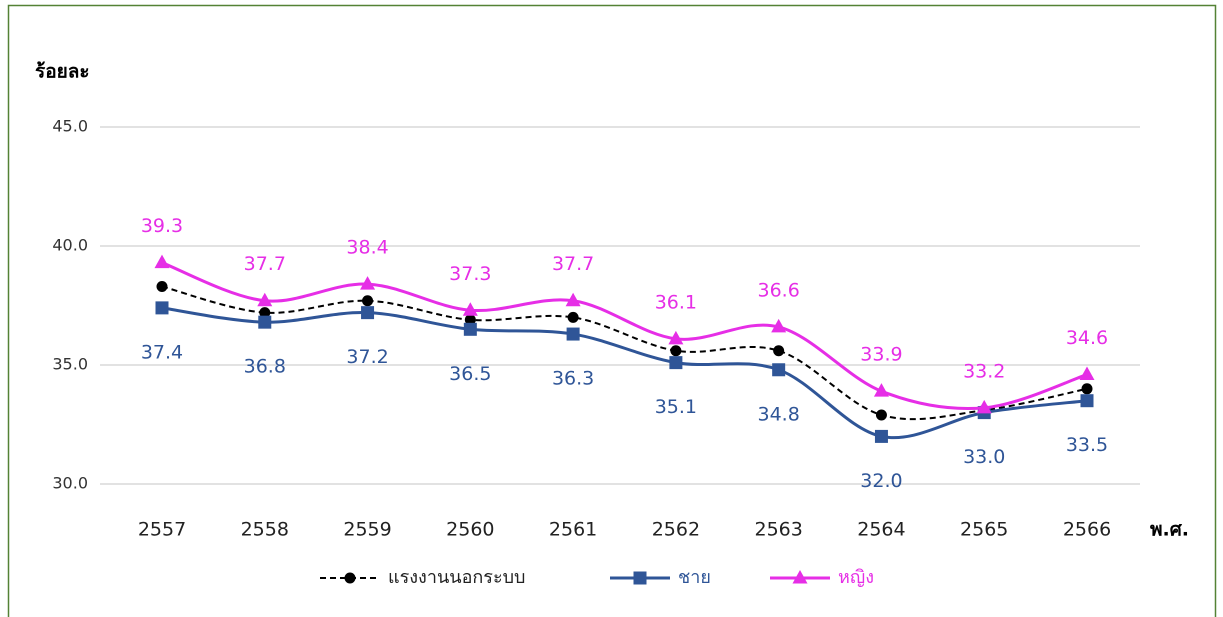  What do you see at coordinates (367, 530) in the screenshot?
I see `x-tick-label: 2559` at bounding box center [367, 530].